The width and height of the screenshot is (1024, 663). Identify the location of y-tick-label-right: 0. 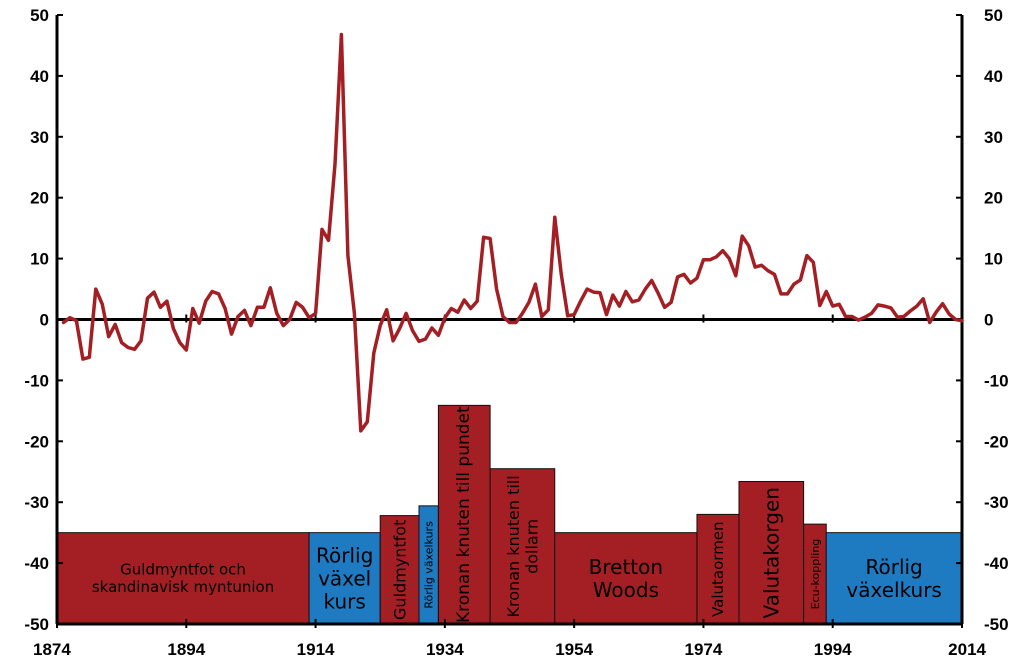
(988, 320).